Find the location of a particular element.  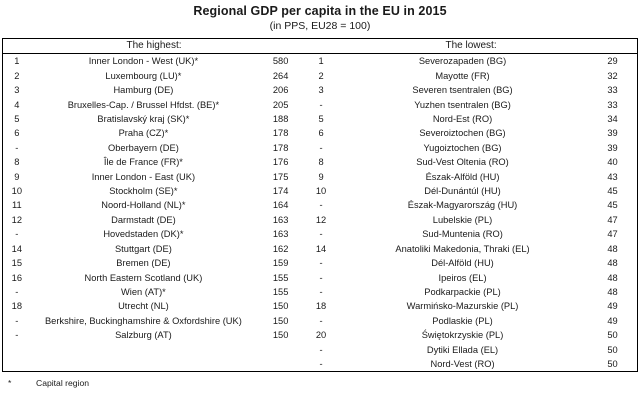

highest-rank: 14 is located at coordinates (16, 248).